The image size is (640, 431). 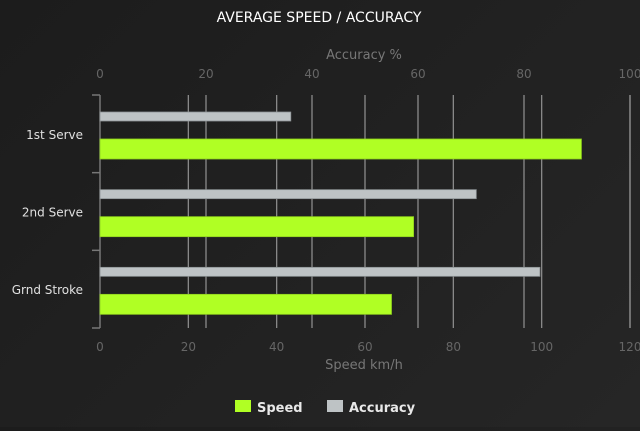 I want to click on top-tick-label: 80, so click(x=523, y=74).